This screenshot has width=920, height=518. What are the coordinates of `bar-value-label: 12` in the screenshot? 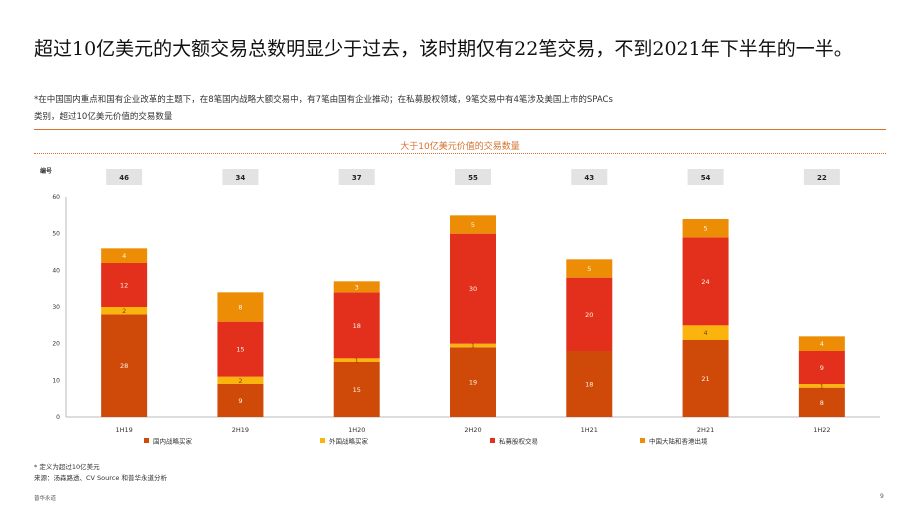 It's located at (124, 286).